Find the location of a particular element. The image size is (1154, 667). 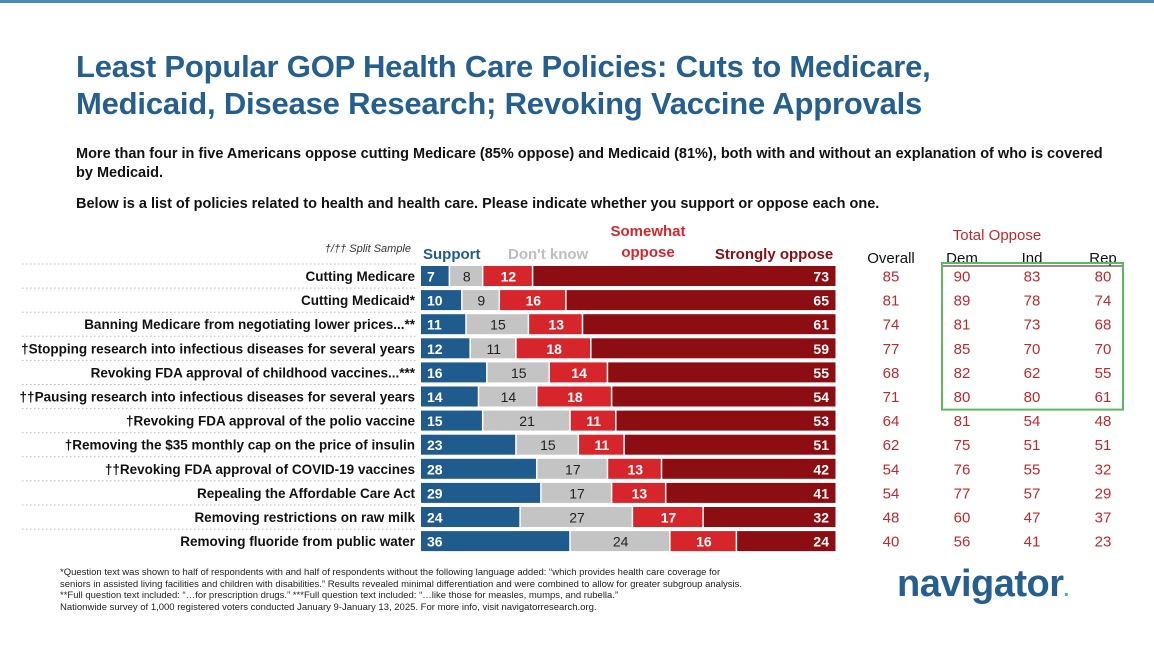

legend-dont-know: Don't know is located at coordinates (548, 254).